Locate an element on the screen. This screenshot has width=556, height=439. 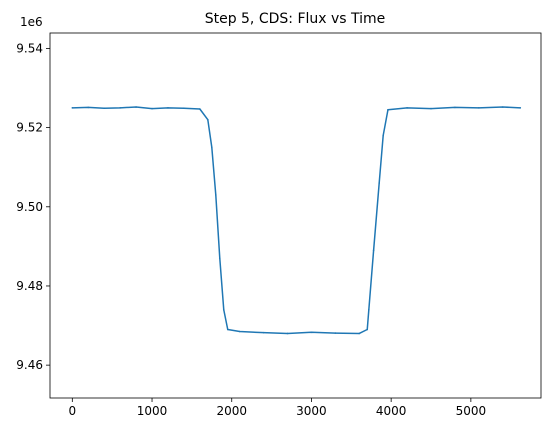
chart-title: Step 5, CDS: Flux vs Time is located at coordinates (295, 19).